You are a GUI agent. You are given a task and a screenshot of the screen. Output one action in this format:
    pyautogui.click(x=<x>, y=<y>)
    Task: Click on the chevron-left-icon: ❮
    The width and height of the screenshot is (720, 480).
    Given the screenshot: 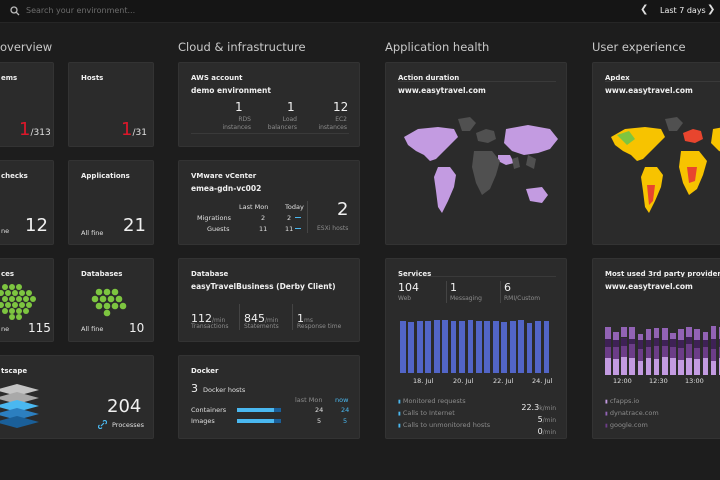 What is the action you would take?
    pyautogui.click(x=644, y=9)
    